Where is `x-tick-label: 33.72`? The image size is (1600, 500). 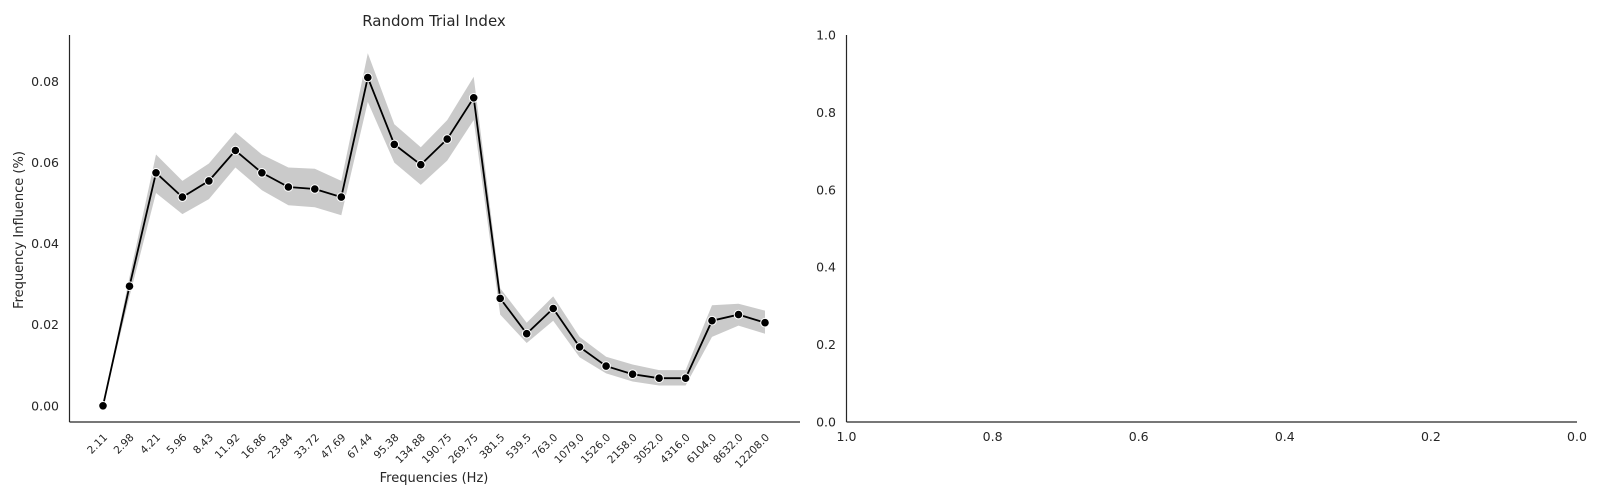 x-tick-label: 33.72 is located at coordinates (307, 447).